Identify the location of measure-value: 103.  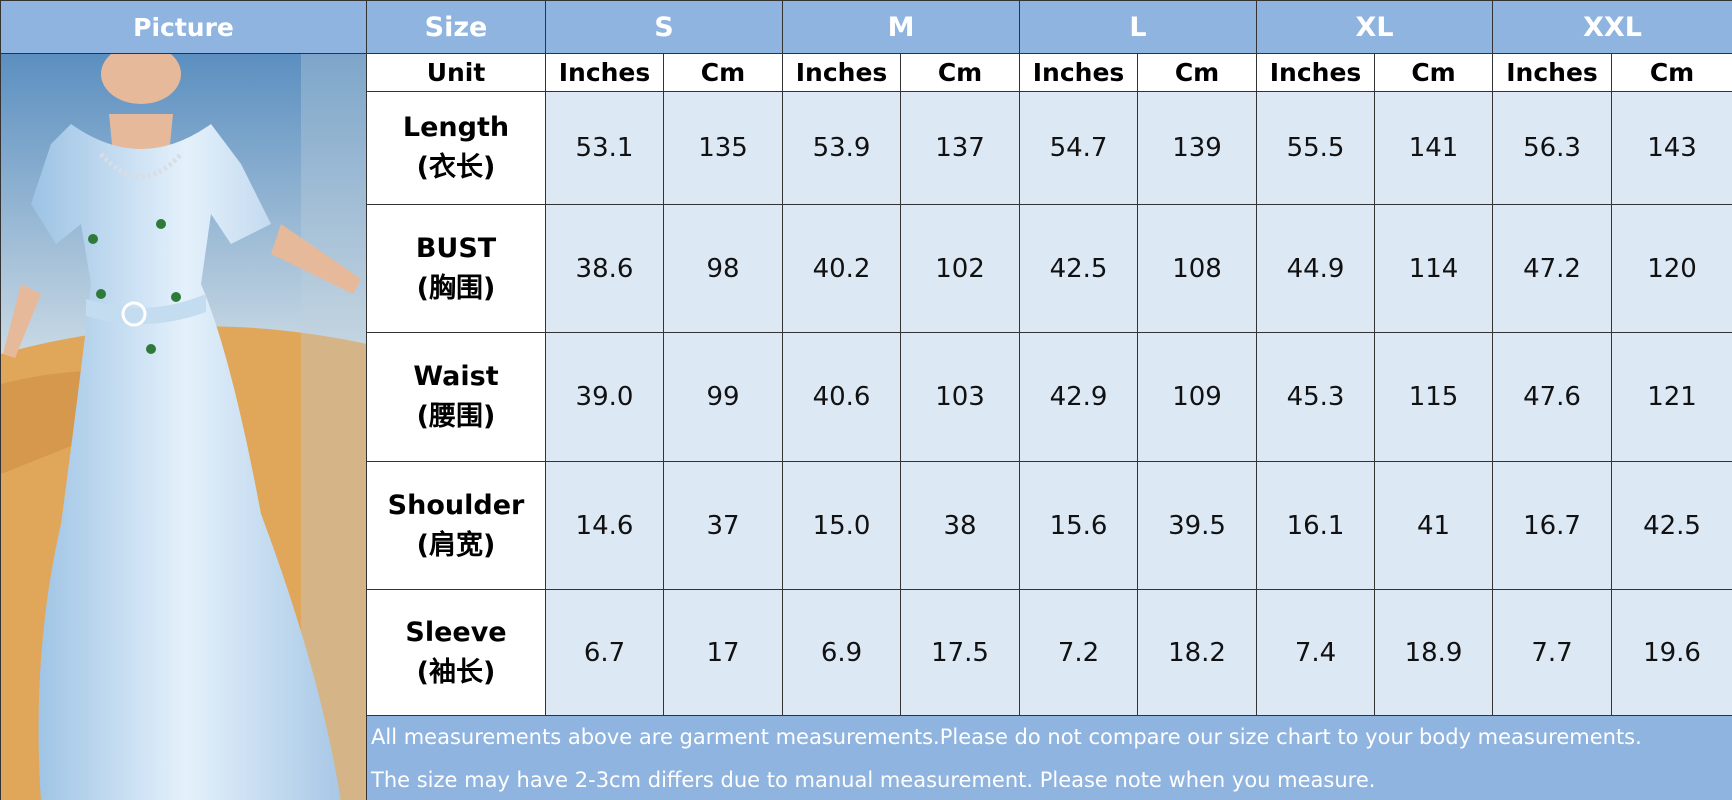
(960, 397).